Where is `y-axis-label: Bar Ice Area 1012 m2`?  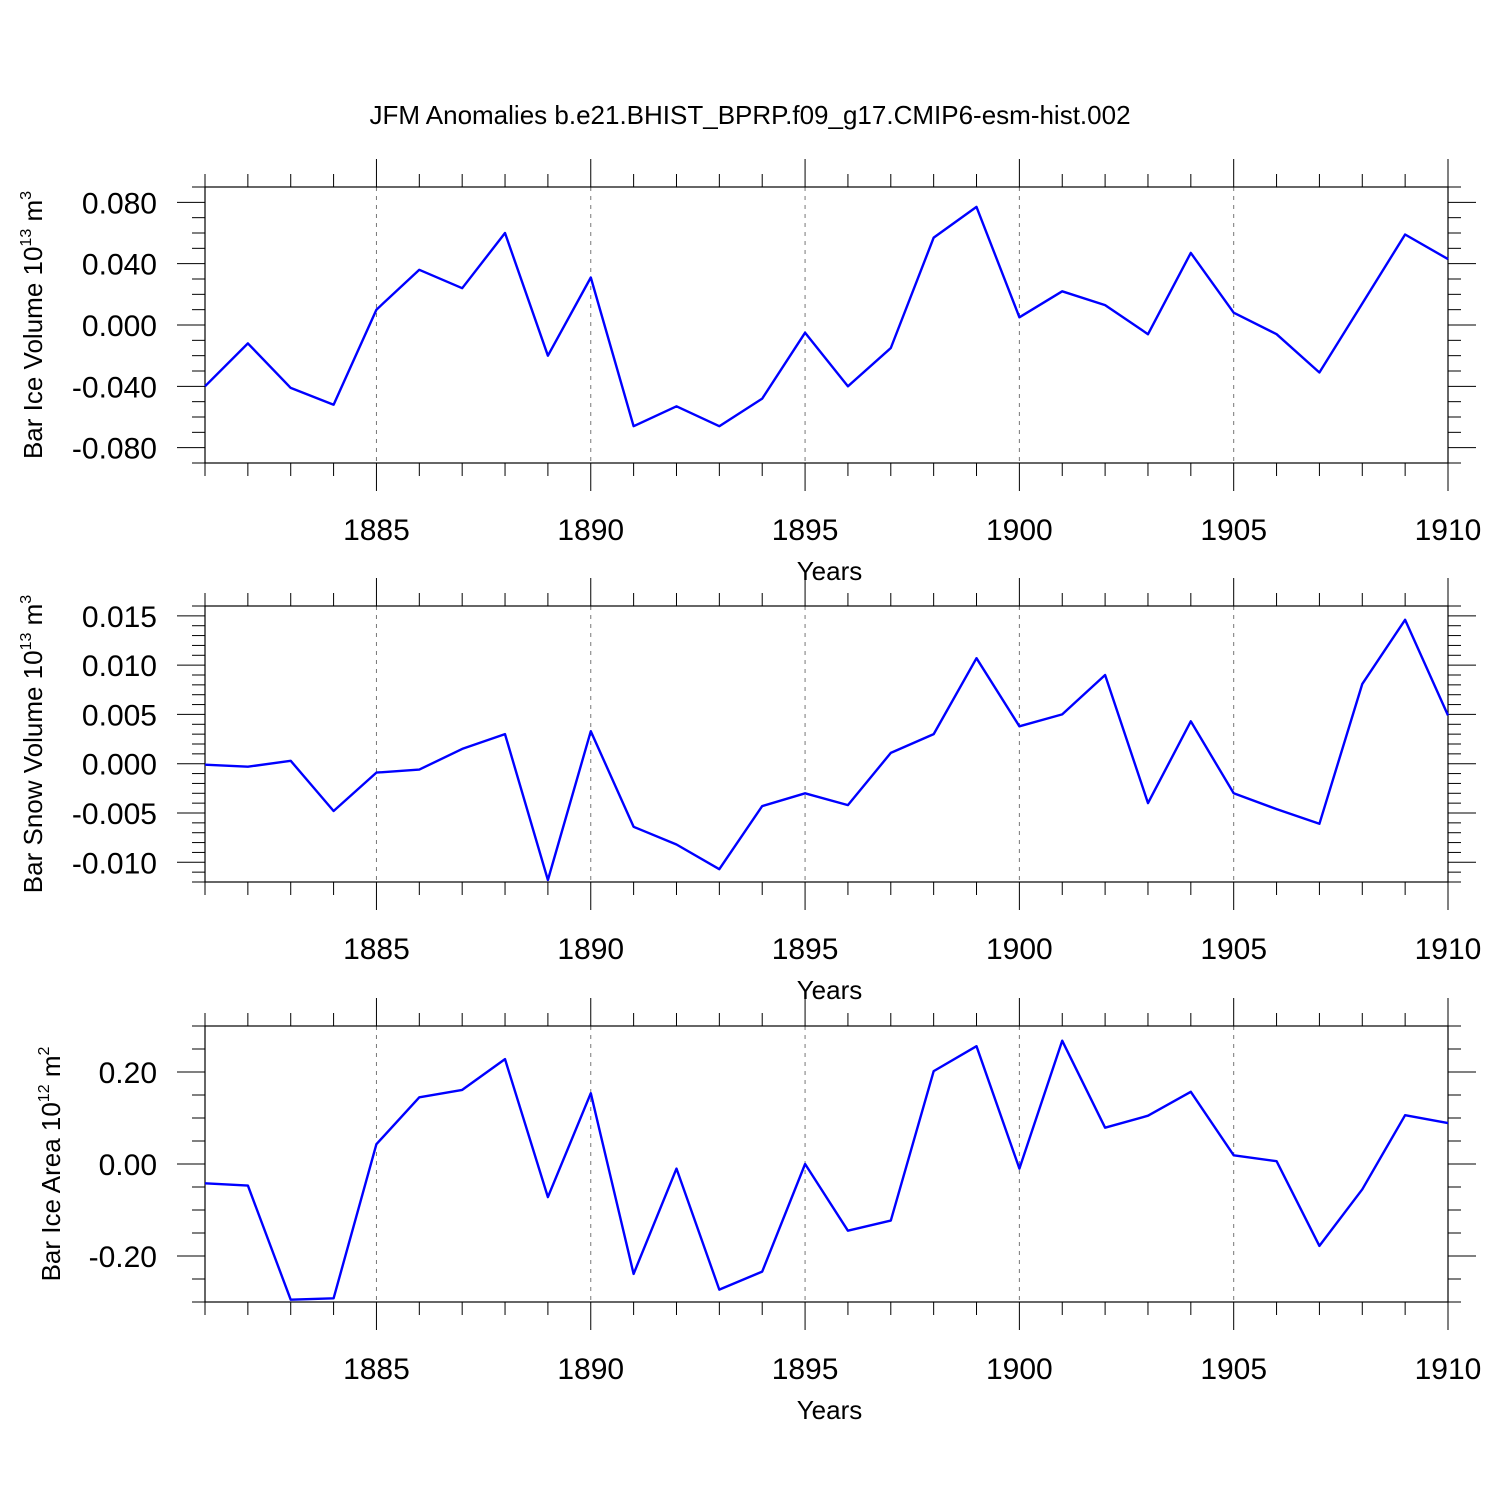
y-axis-label: Bar Ice Area 1012 m2 is located at coordinates (51, 1163).